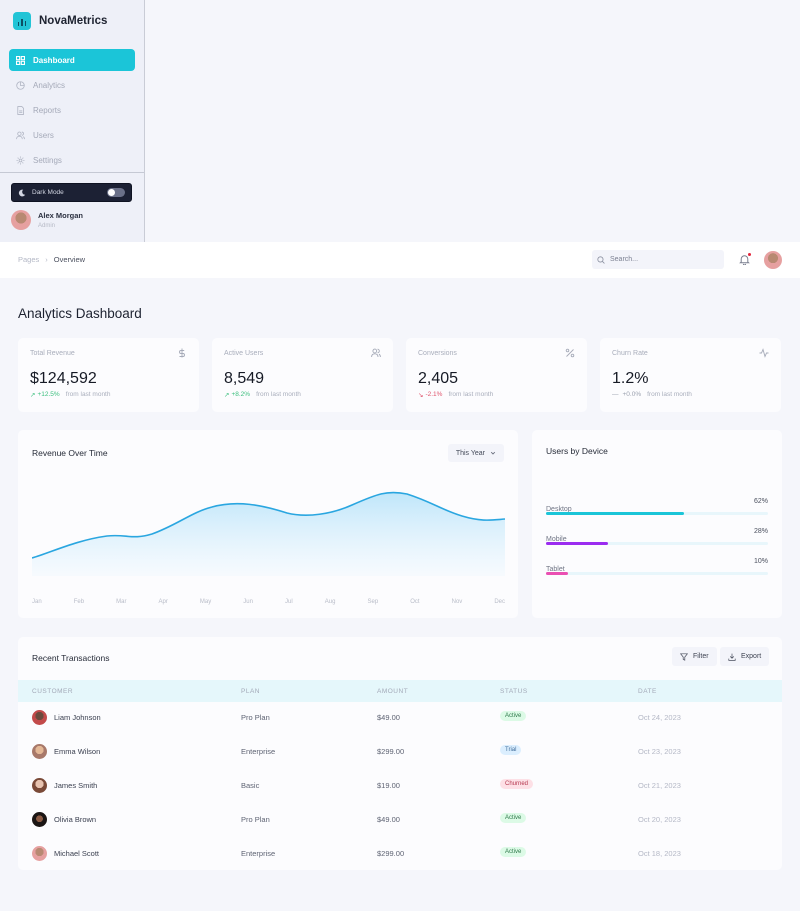 The image size is (800, 911). I want to click on activity-icon, so click(764, 353).